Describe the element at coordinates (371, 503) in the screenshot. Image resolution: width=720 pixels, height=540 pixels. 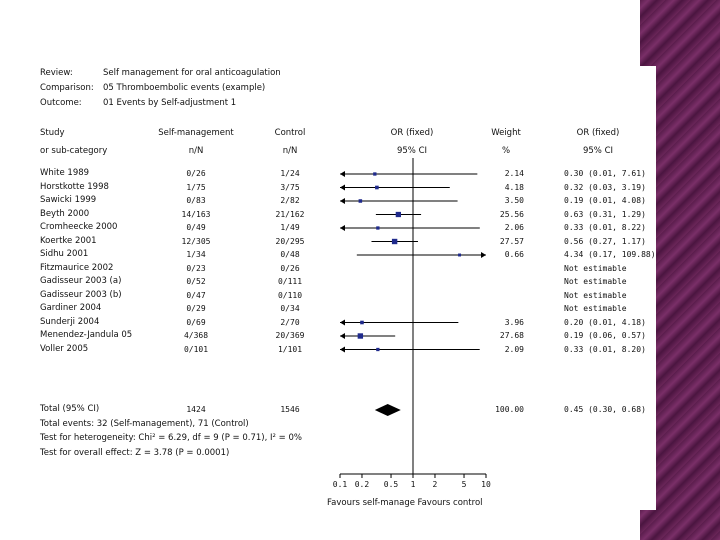
I see `favours-left-label: Favours self-manage` at that location.